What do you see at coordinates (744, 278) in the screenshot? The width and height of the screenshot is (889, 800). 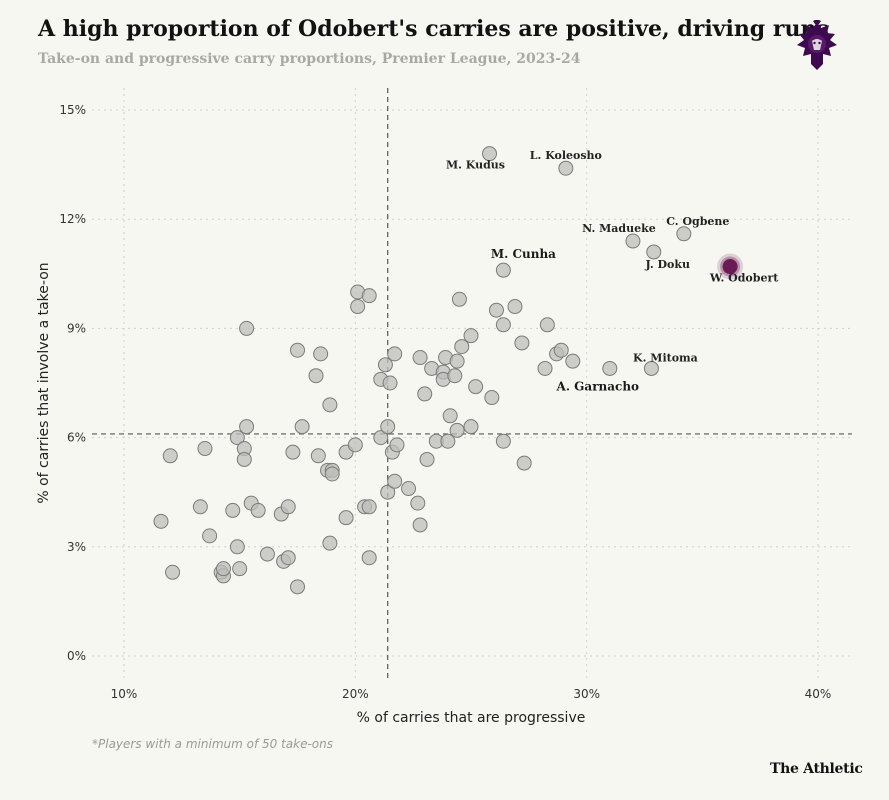 I see `point-label: W. Odobert` at bounding box center [744, 278].